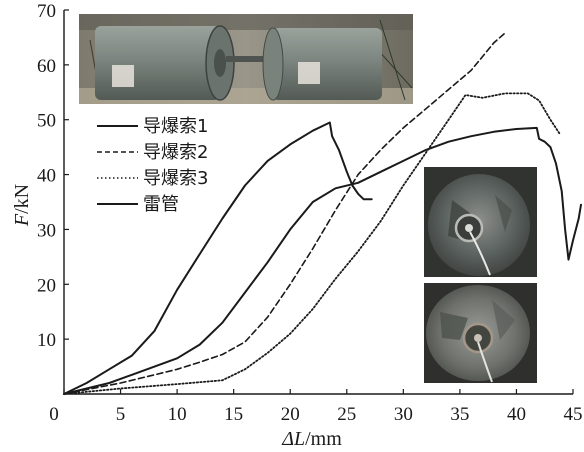 The height and width of the screenshot is (452, 584). Describe the element at coordinates (459, 414) in the screenshot. I see `x-tick-label: 35` at that location.